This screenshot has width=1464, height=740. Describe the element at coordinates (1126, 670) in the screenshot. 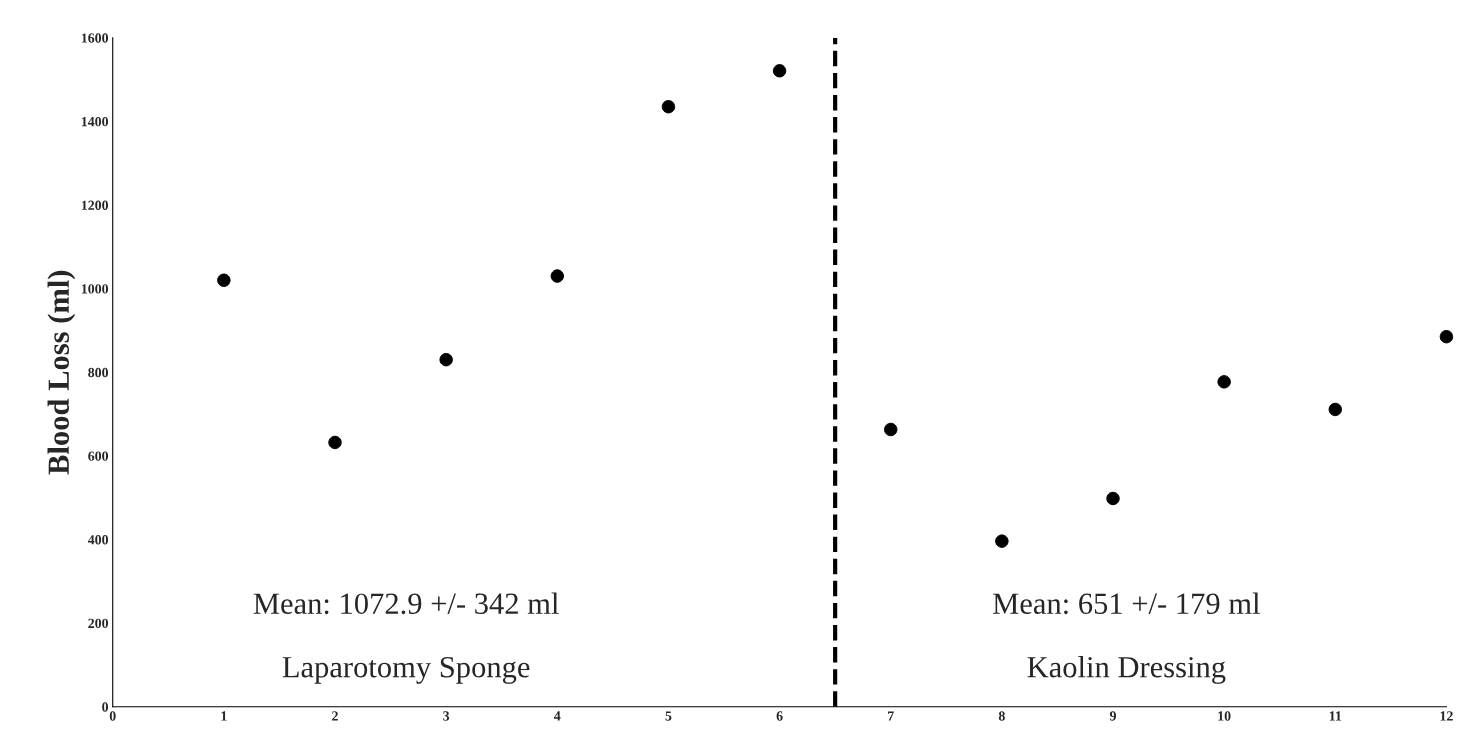

I see `annotation: Kaolin Dressing` at that location.